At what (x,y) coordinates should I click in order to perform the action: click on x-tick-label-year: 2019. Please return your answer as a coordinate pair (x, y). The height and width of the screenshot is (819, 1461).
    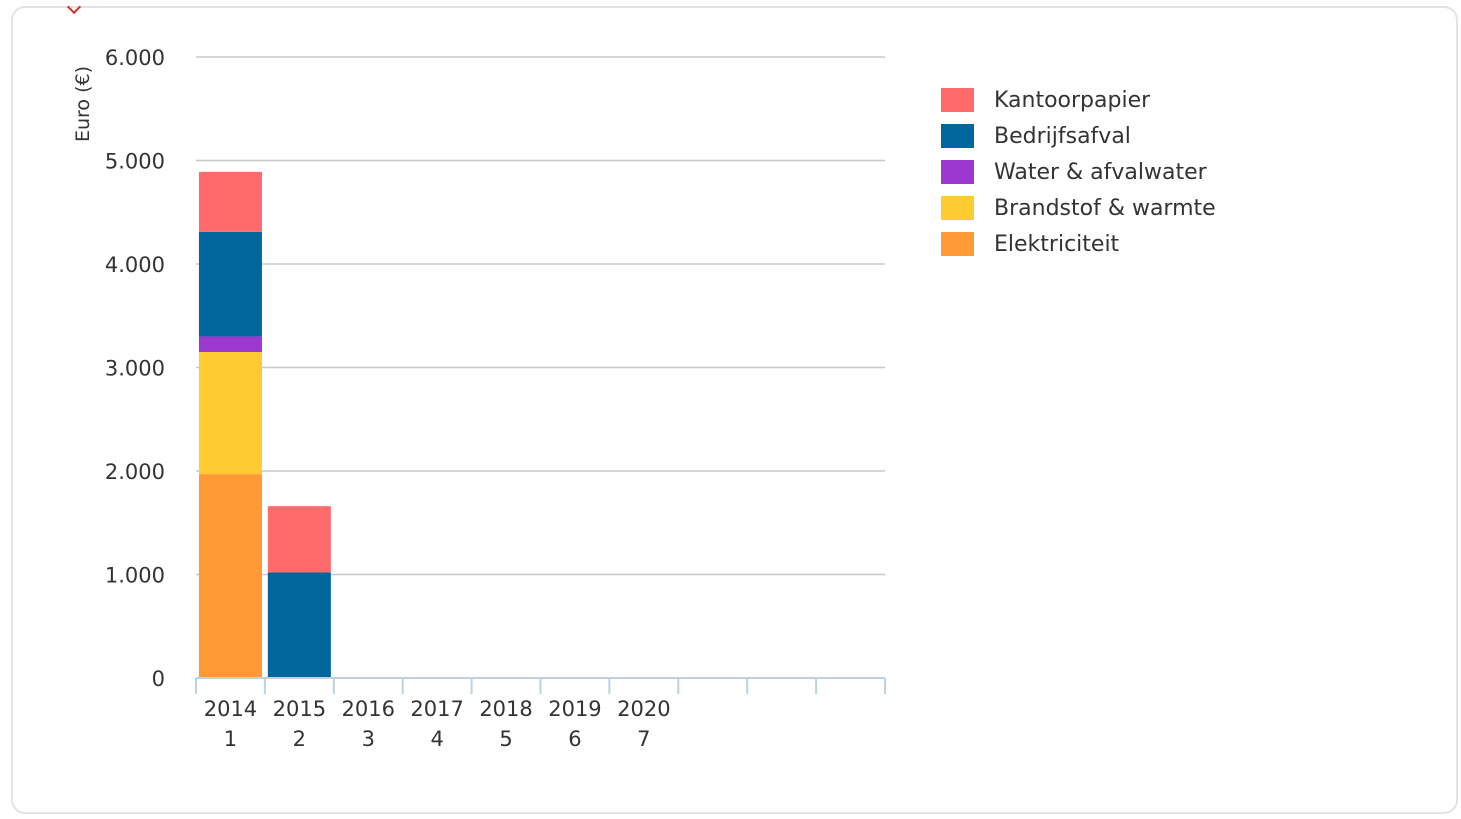
    Looking at the image, I should click on (574, 709).